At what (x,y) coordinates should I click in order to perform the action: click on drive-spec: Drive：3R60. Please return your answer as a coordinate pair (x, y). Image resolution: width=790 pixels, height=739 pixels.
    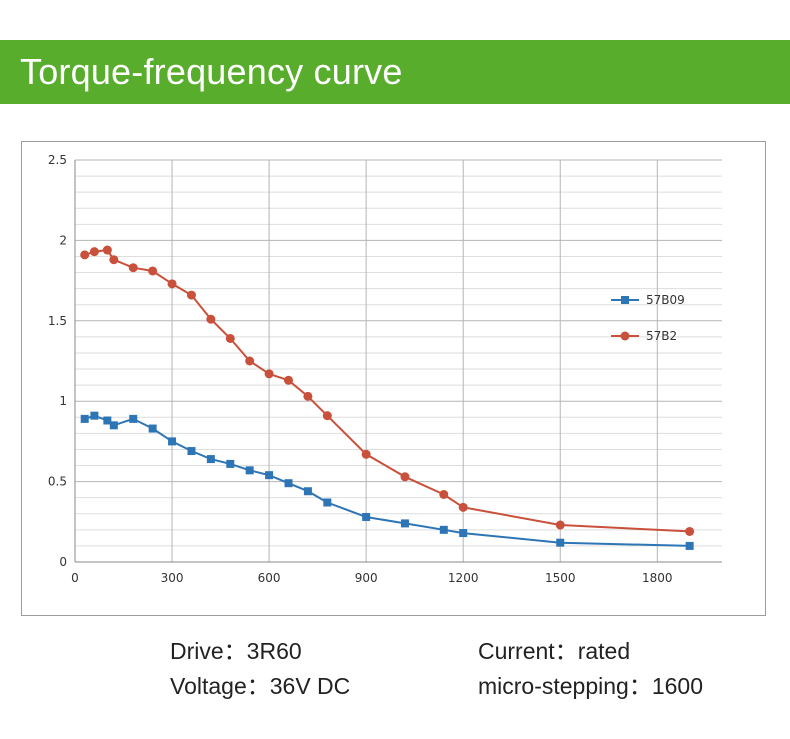
    Looking at the image, I should click on (236, 651).